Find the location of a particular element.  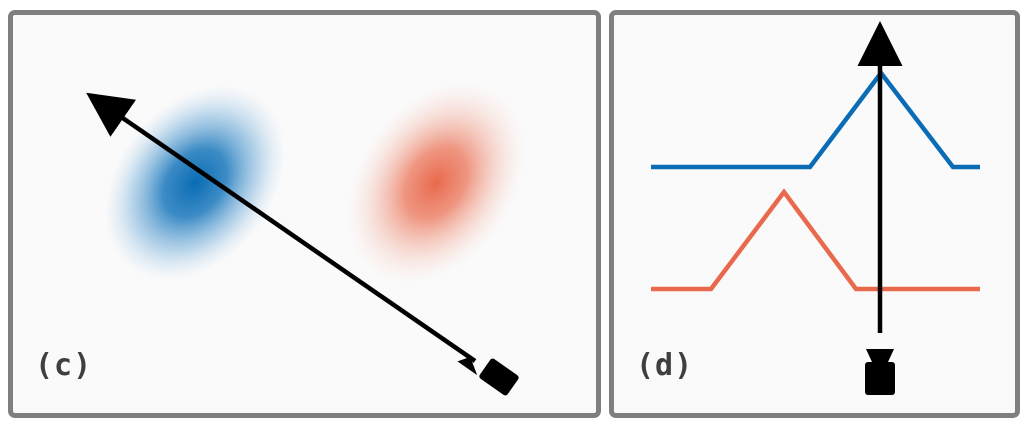

red-gaussian-blob is located at coordinates (436, 183).